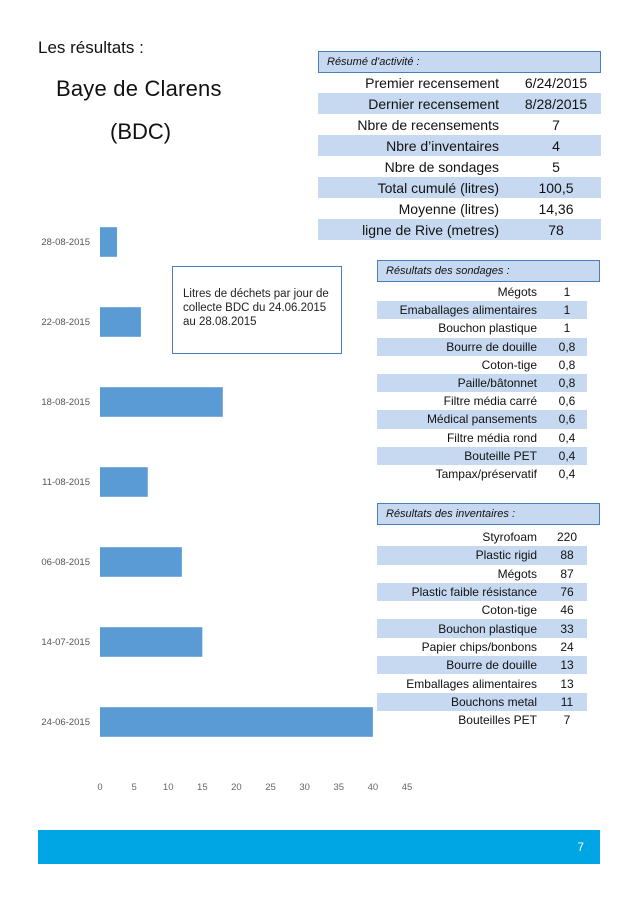 This screenshot has width=638, height=903. I want to click on y-tick-label: 14-07-2015, so click(65, 642).